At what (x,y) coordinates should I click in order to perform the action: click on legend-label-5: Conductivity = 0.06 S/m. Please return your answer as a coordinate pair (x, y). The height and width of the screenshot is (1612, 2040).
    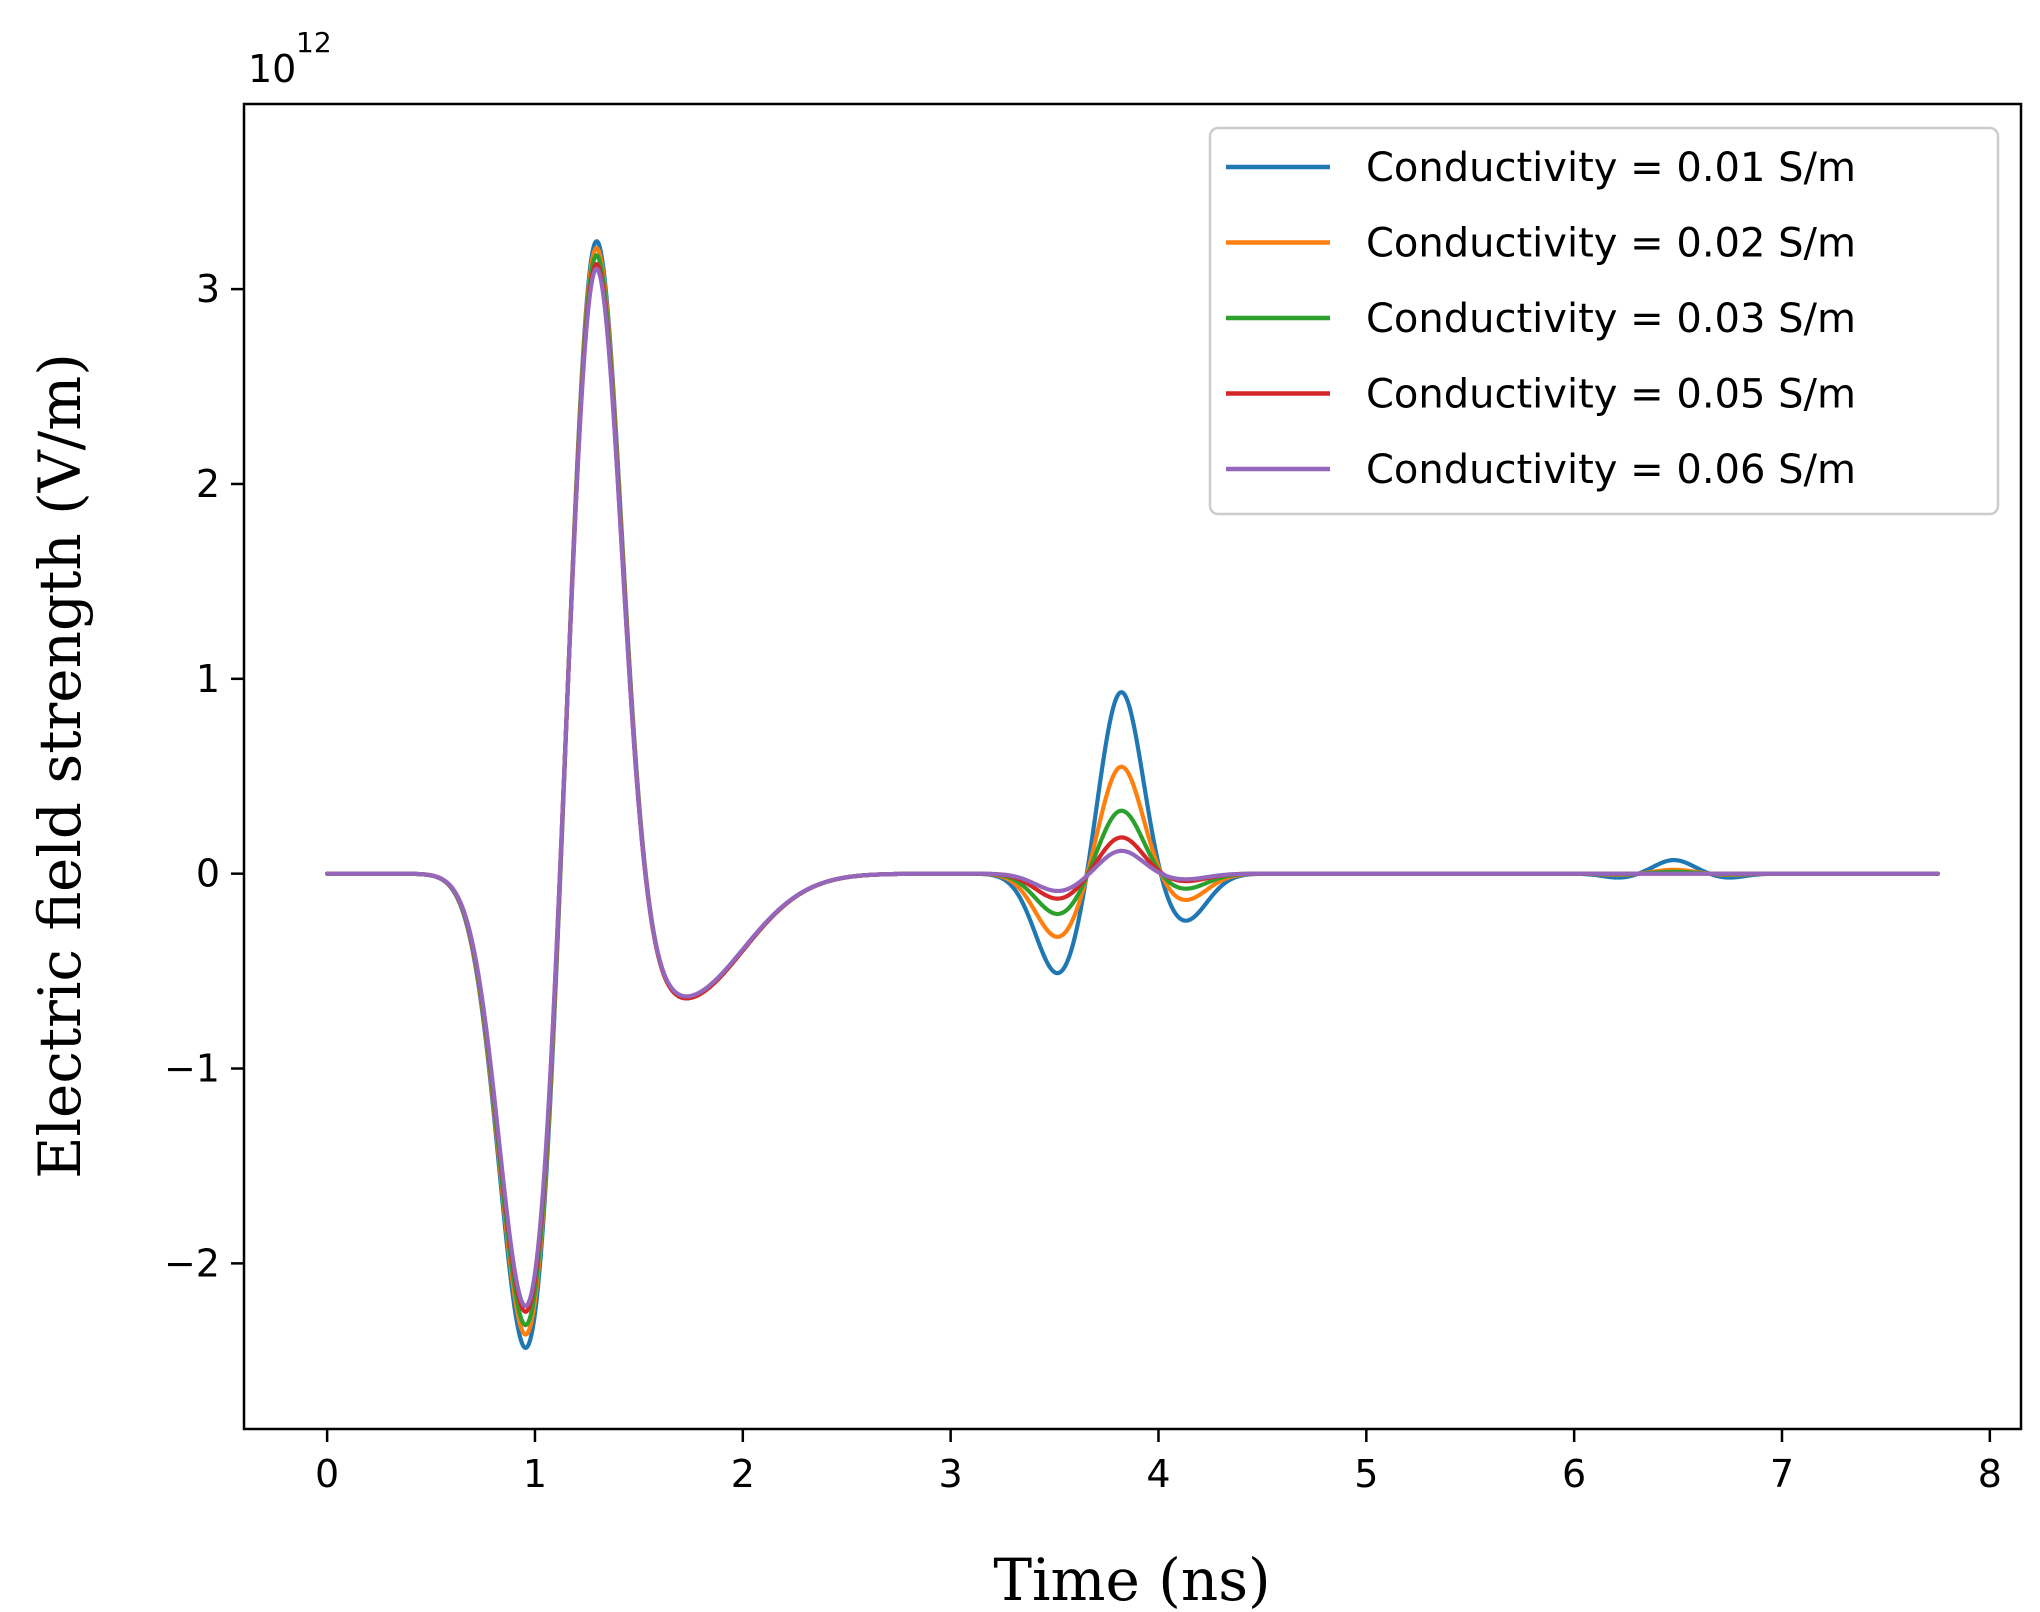
    Looking at the image, I should click on (1611, 470).